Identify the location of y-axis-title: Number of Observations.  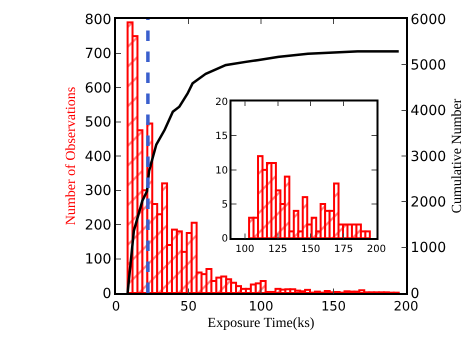
(71, 156).